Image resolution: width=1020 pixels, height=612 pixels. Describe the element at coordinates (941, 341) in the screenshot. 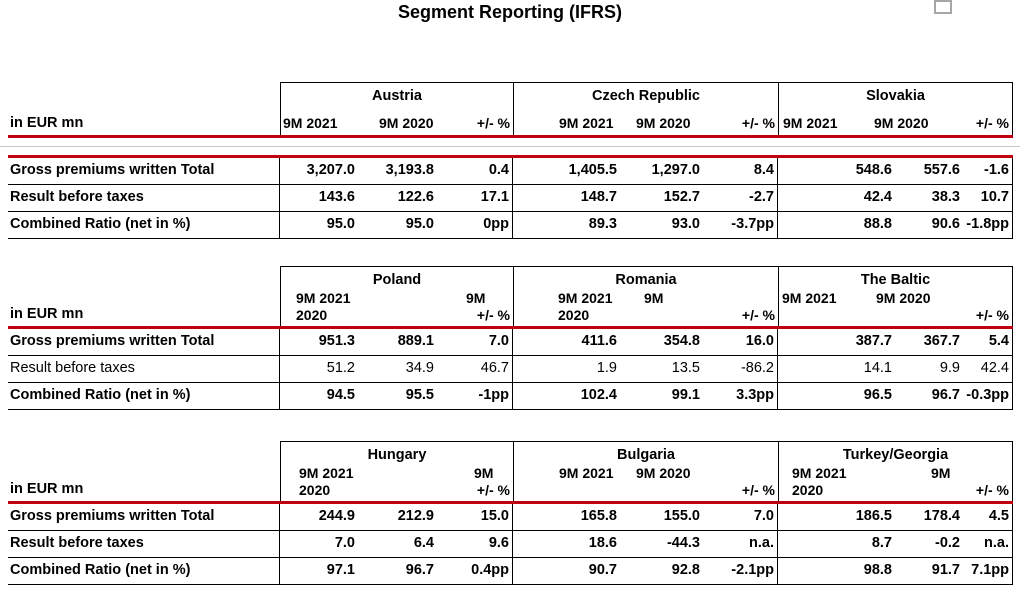

I see `value-cell: 367.7` at that location.